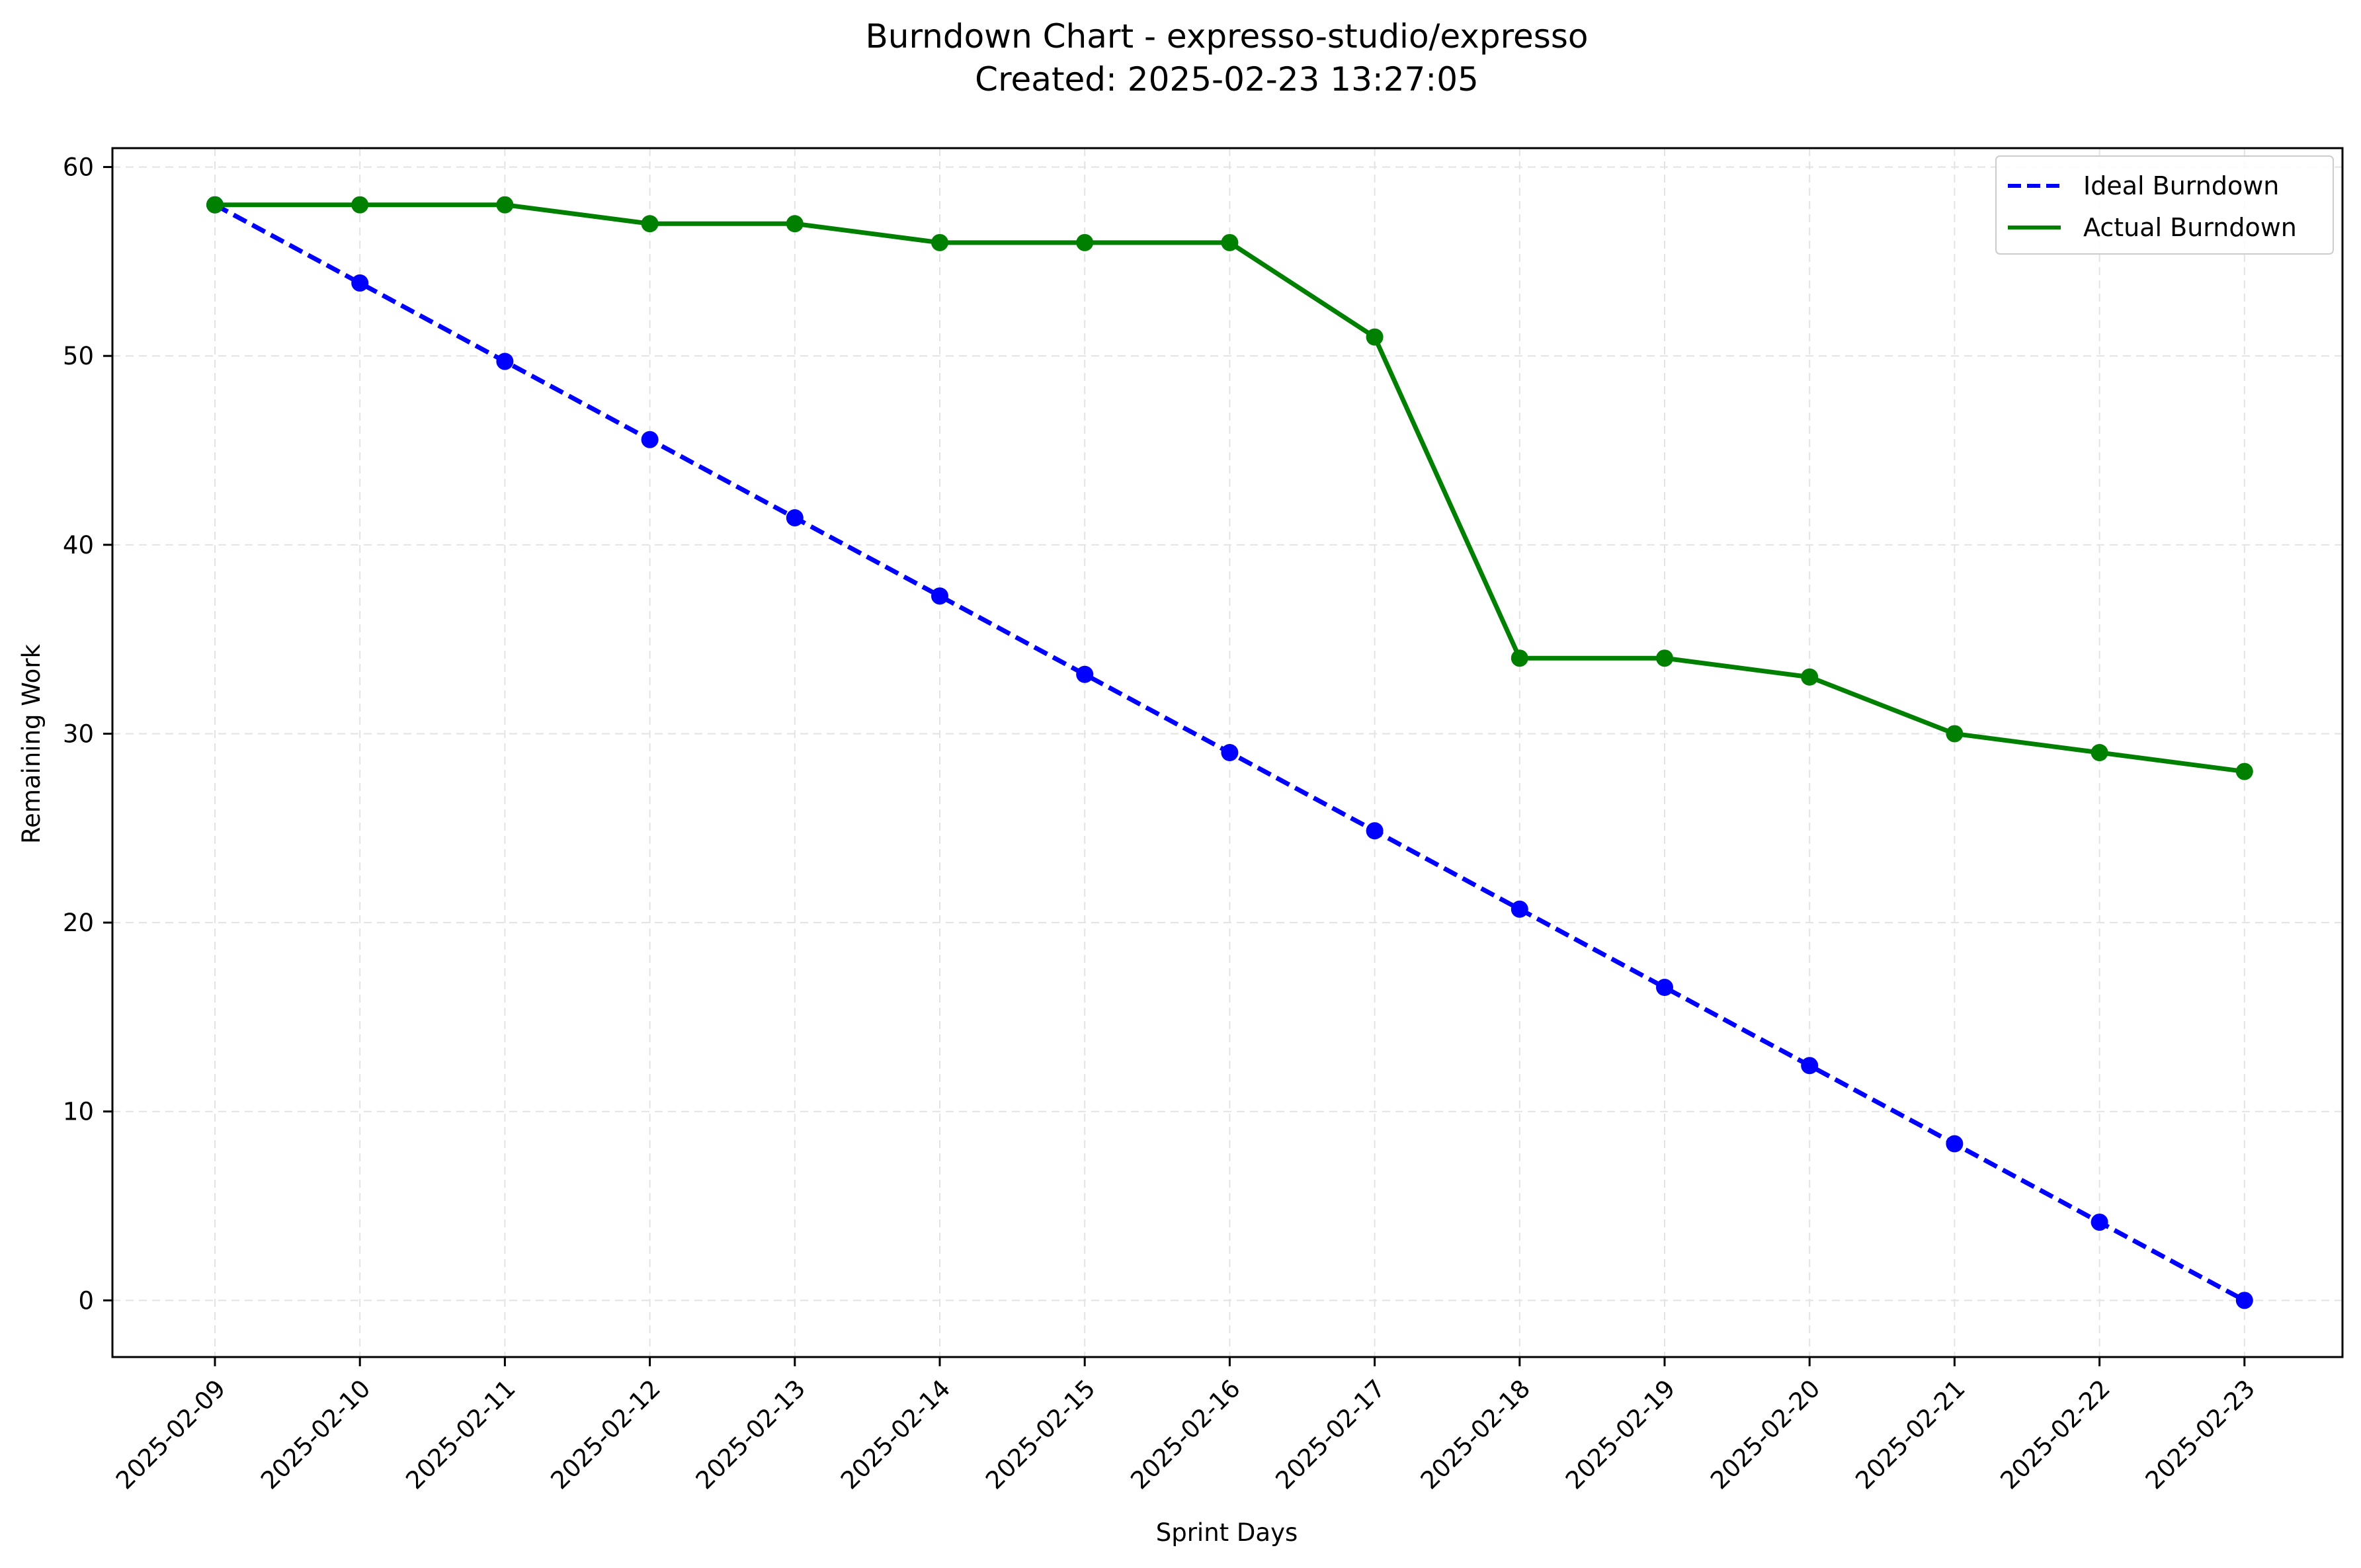 Image resolution: width=2361 pixels, height=1568 pixels. I want to click on legend: Ideal Burndown Actual Burndown, so click(2164, 205).